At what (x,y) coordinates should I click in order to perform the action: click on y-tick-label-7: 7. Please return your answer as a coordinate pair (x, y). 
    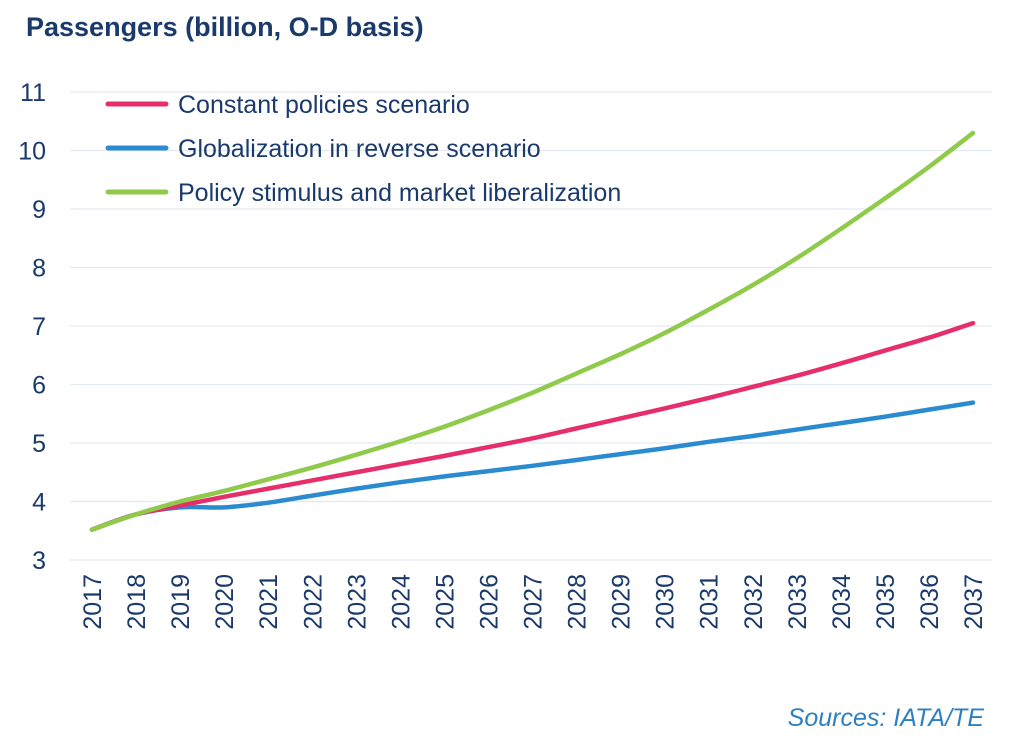
    Looking at the image, I should click on (39, 327).